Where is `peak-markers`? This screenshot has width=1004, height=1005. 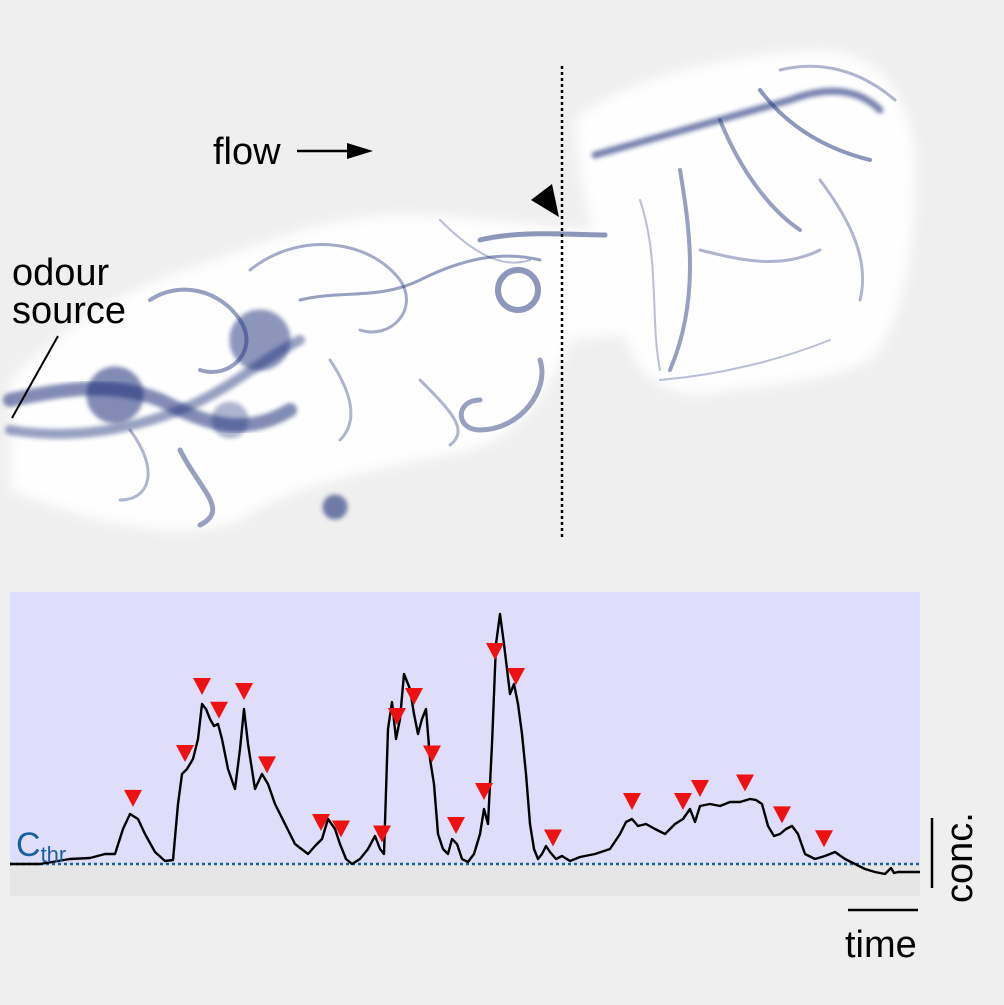
peak-markers is located at coordinates (478, 745).